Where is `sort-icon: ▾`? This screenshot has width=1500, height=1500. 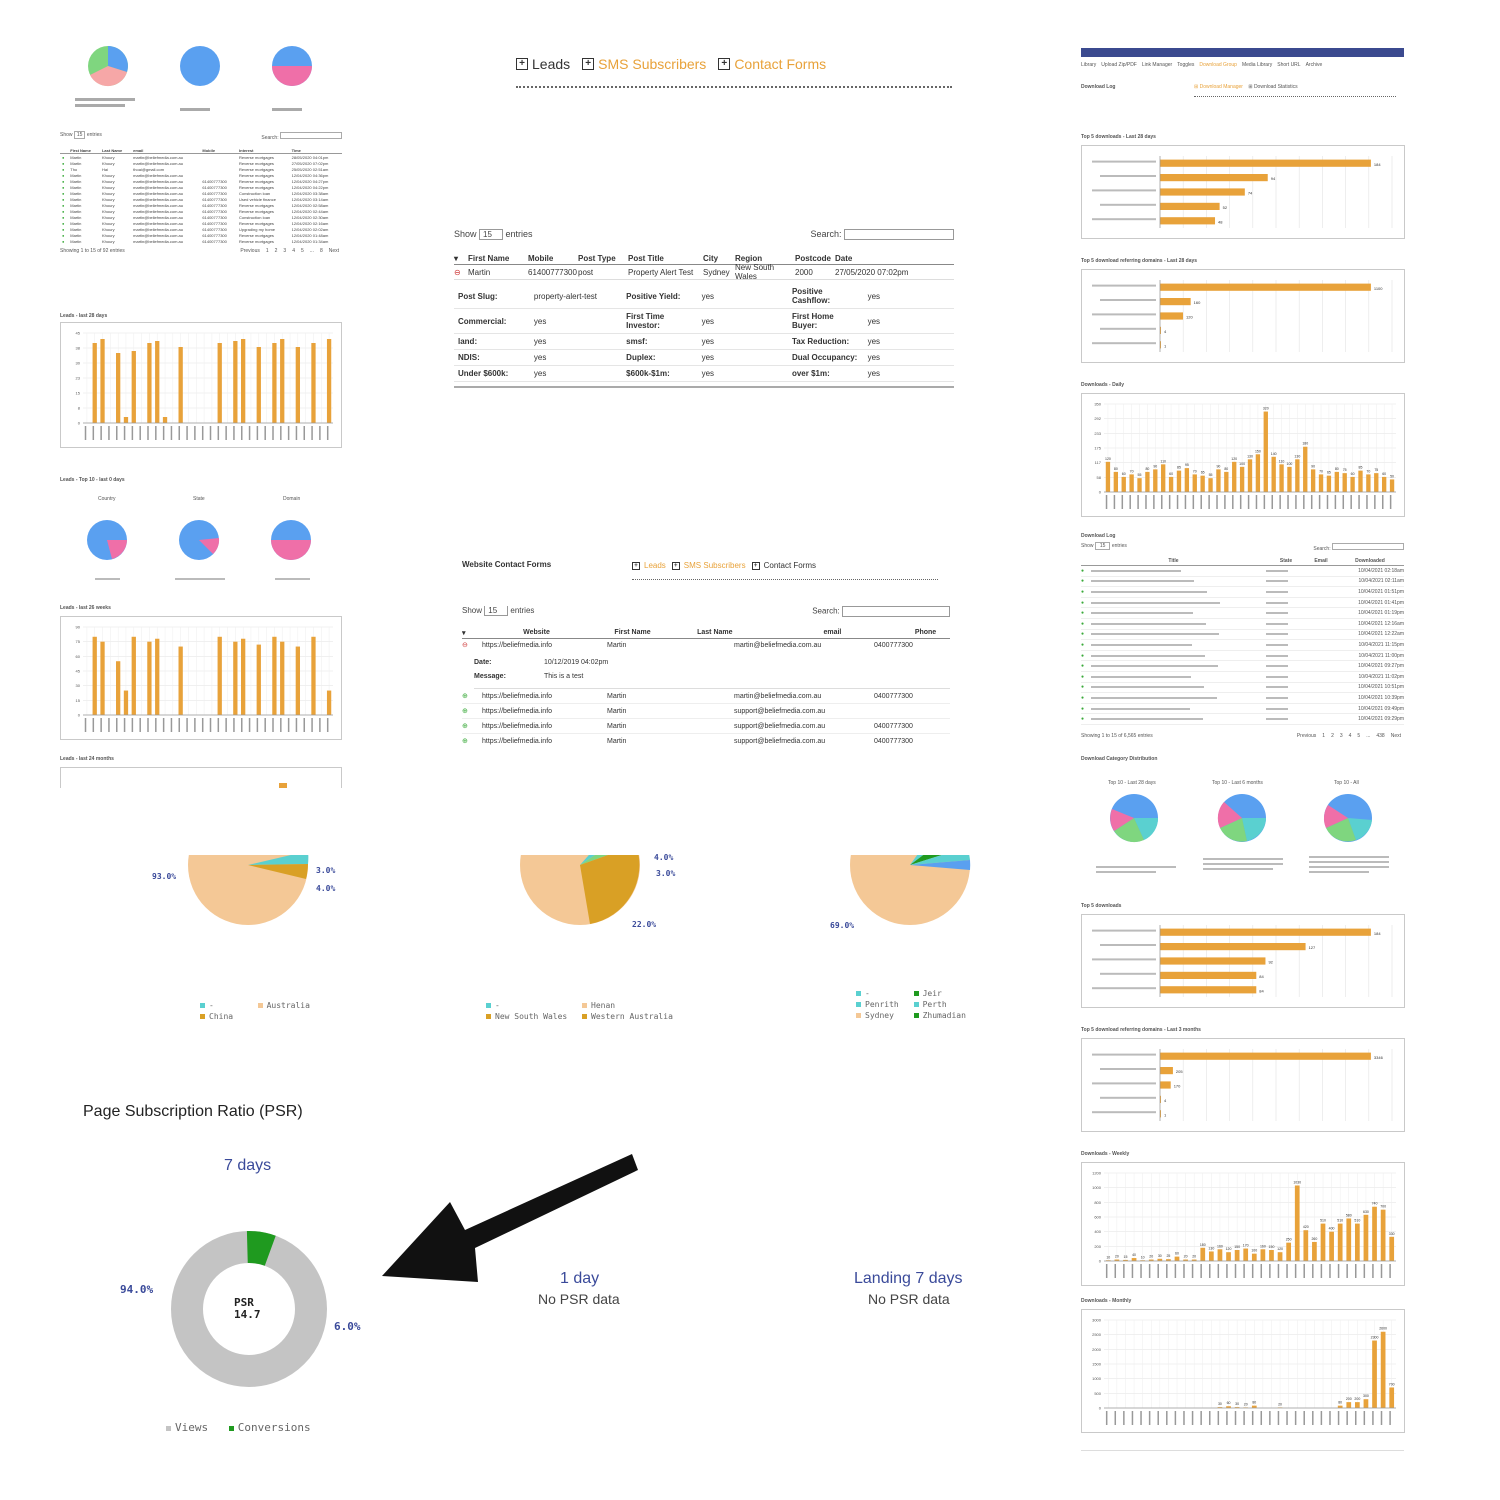 sort-icon: ▾ is located at coordinates (464, 633).